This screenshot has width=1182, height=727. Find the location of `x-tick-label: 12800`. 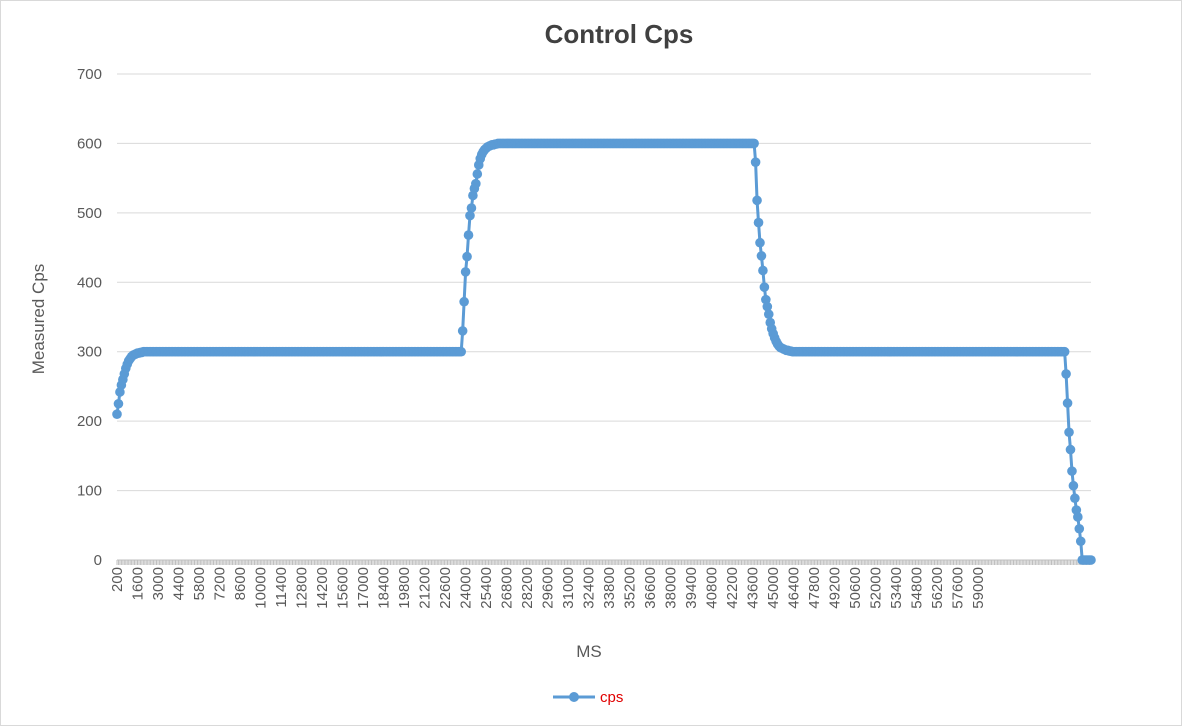

x-tick-label: 12800 is located at coordinates (302, 588).